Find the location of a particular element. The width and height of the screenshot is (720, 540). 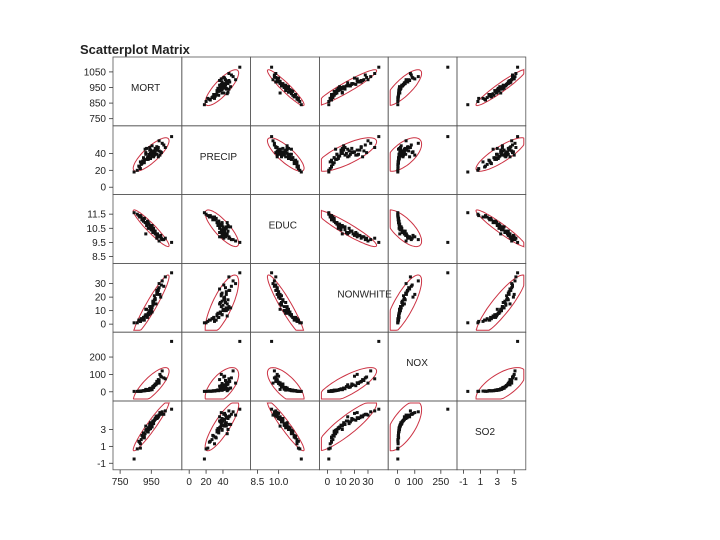

variable-label: NOX is located at coordinates (417, 363).